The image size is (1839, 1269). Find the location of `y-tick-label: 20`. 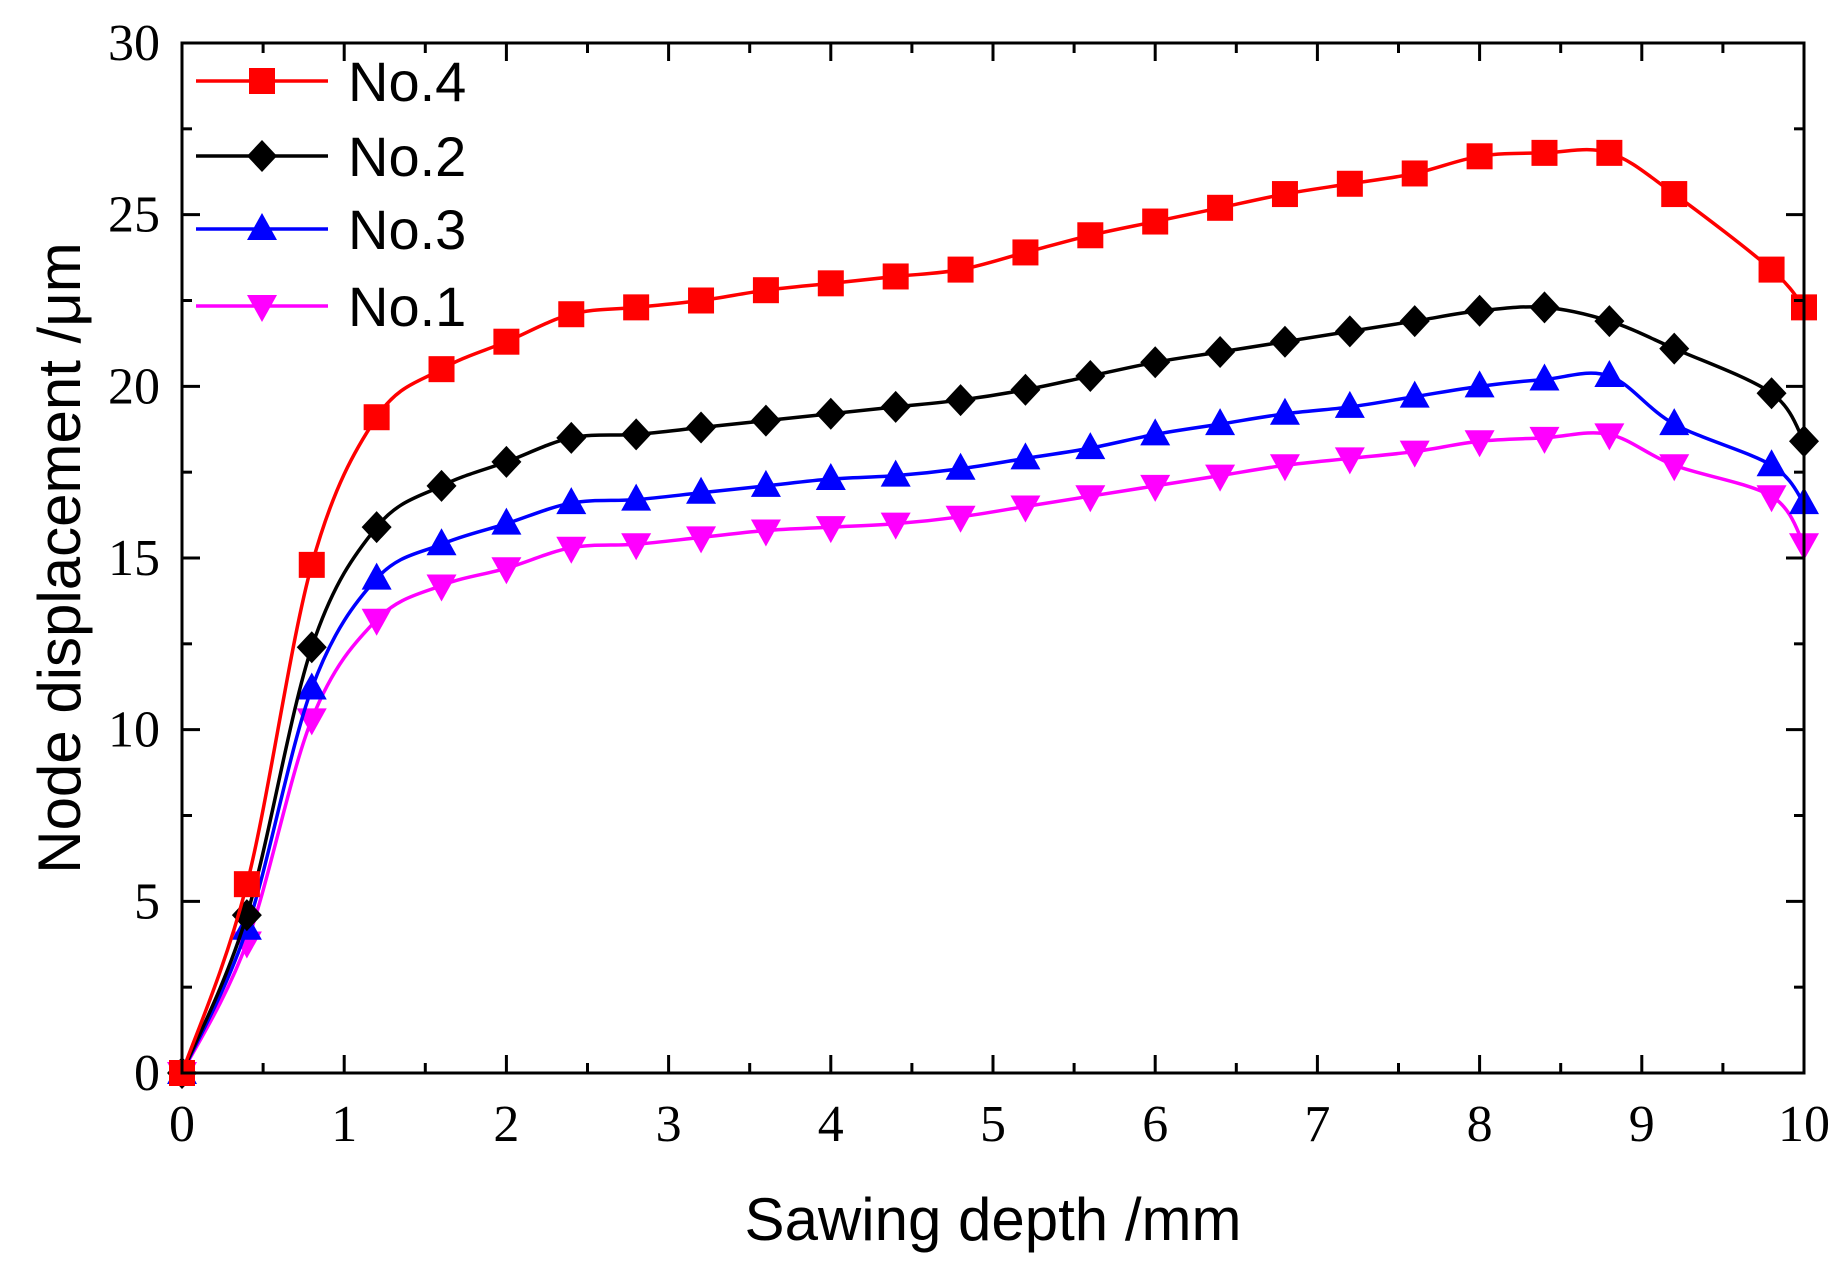

y-tick-label: 20 is located at coordinates (134, 386).